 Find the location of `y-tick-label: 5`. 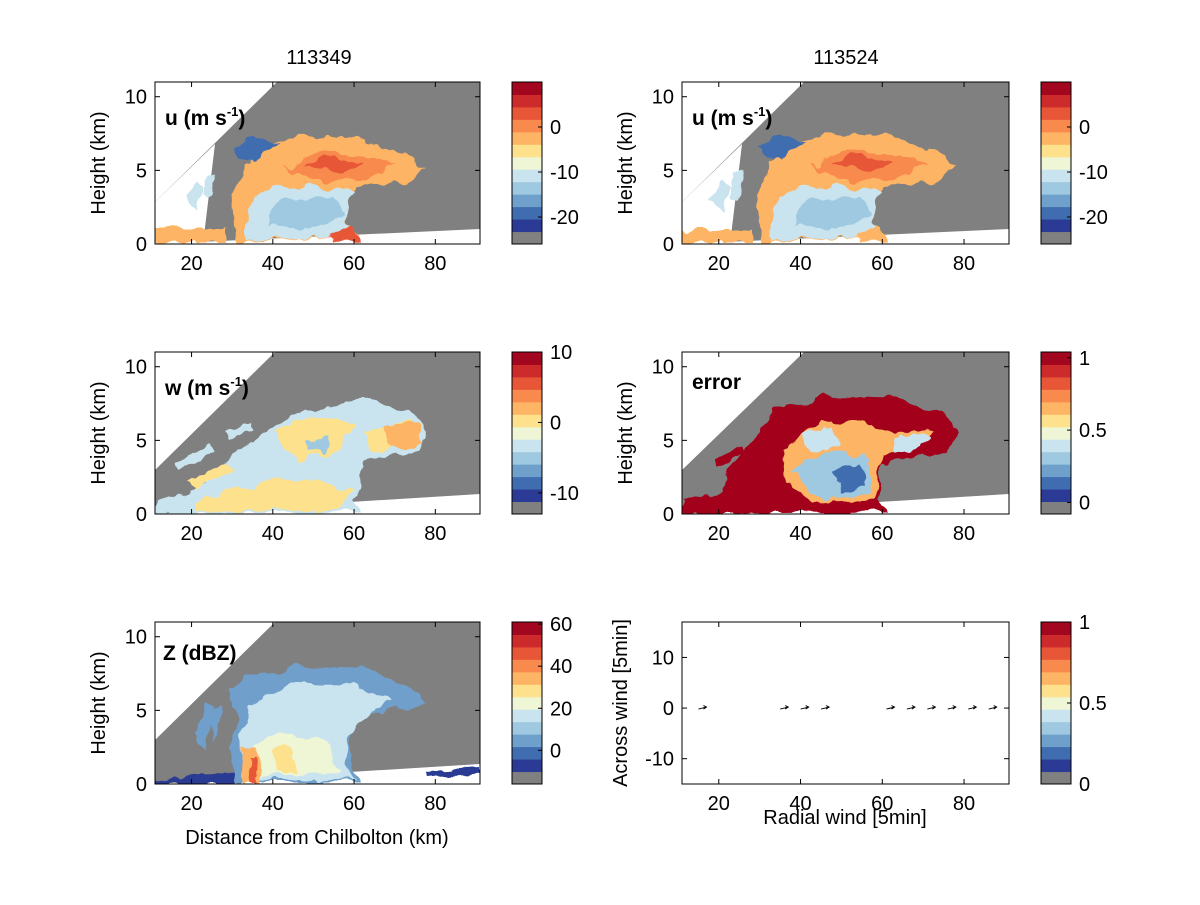

y-tick-label: 5 is located at coordinates (668, 441).